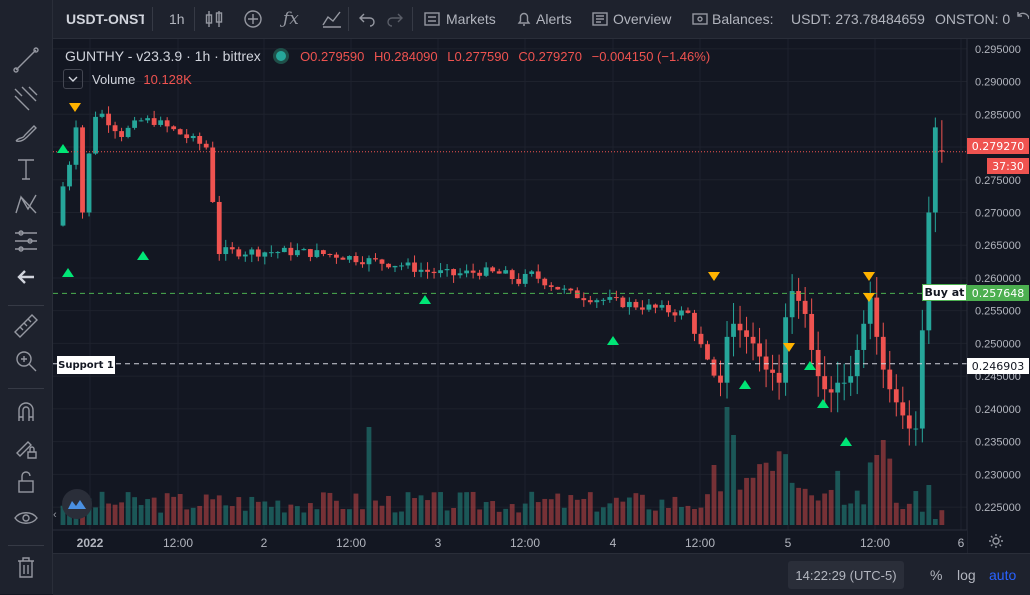 This screenshot has width=1030, height=595. I want to click on price-tick-label: 0.230000, so click(998, 475).